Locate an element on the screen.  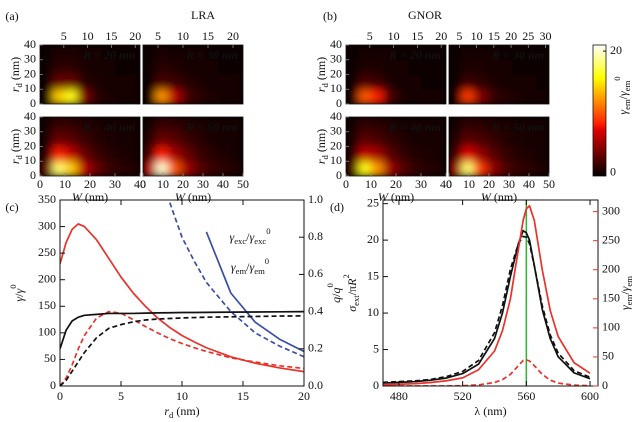
text-segment: (nm) is located at coordinates (186, 411).